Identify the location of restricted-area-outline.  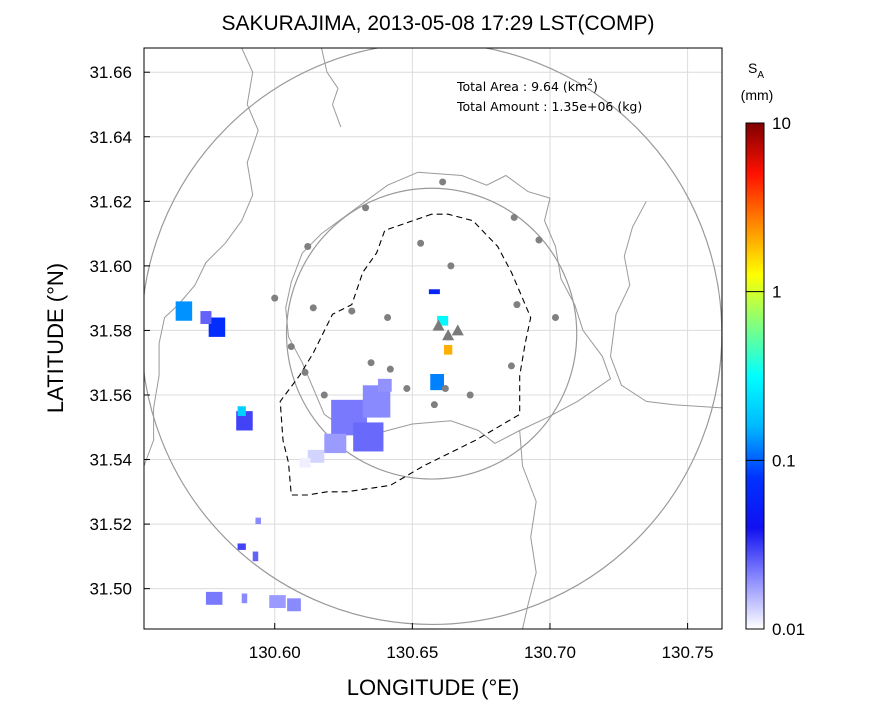
(405, 354).